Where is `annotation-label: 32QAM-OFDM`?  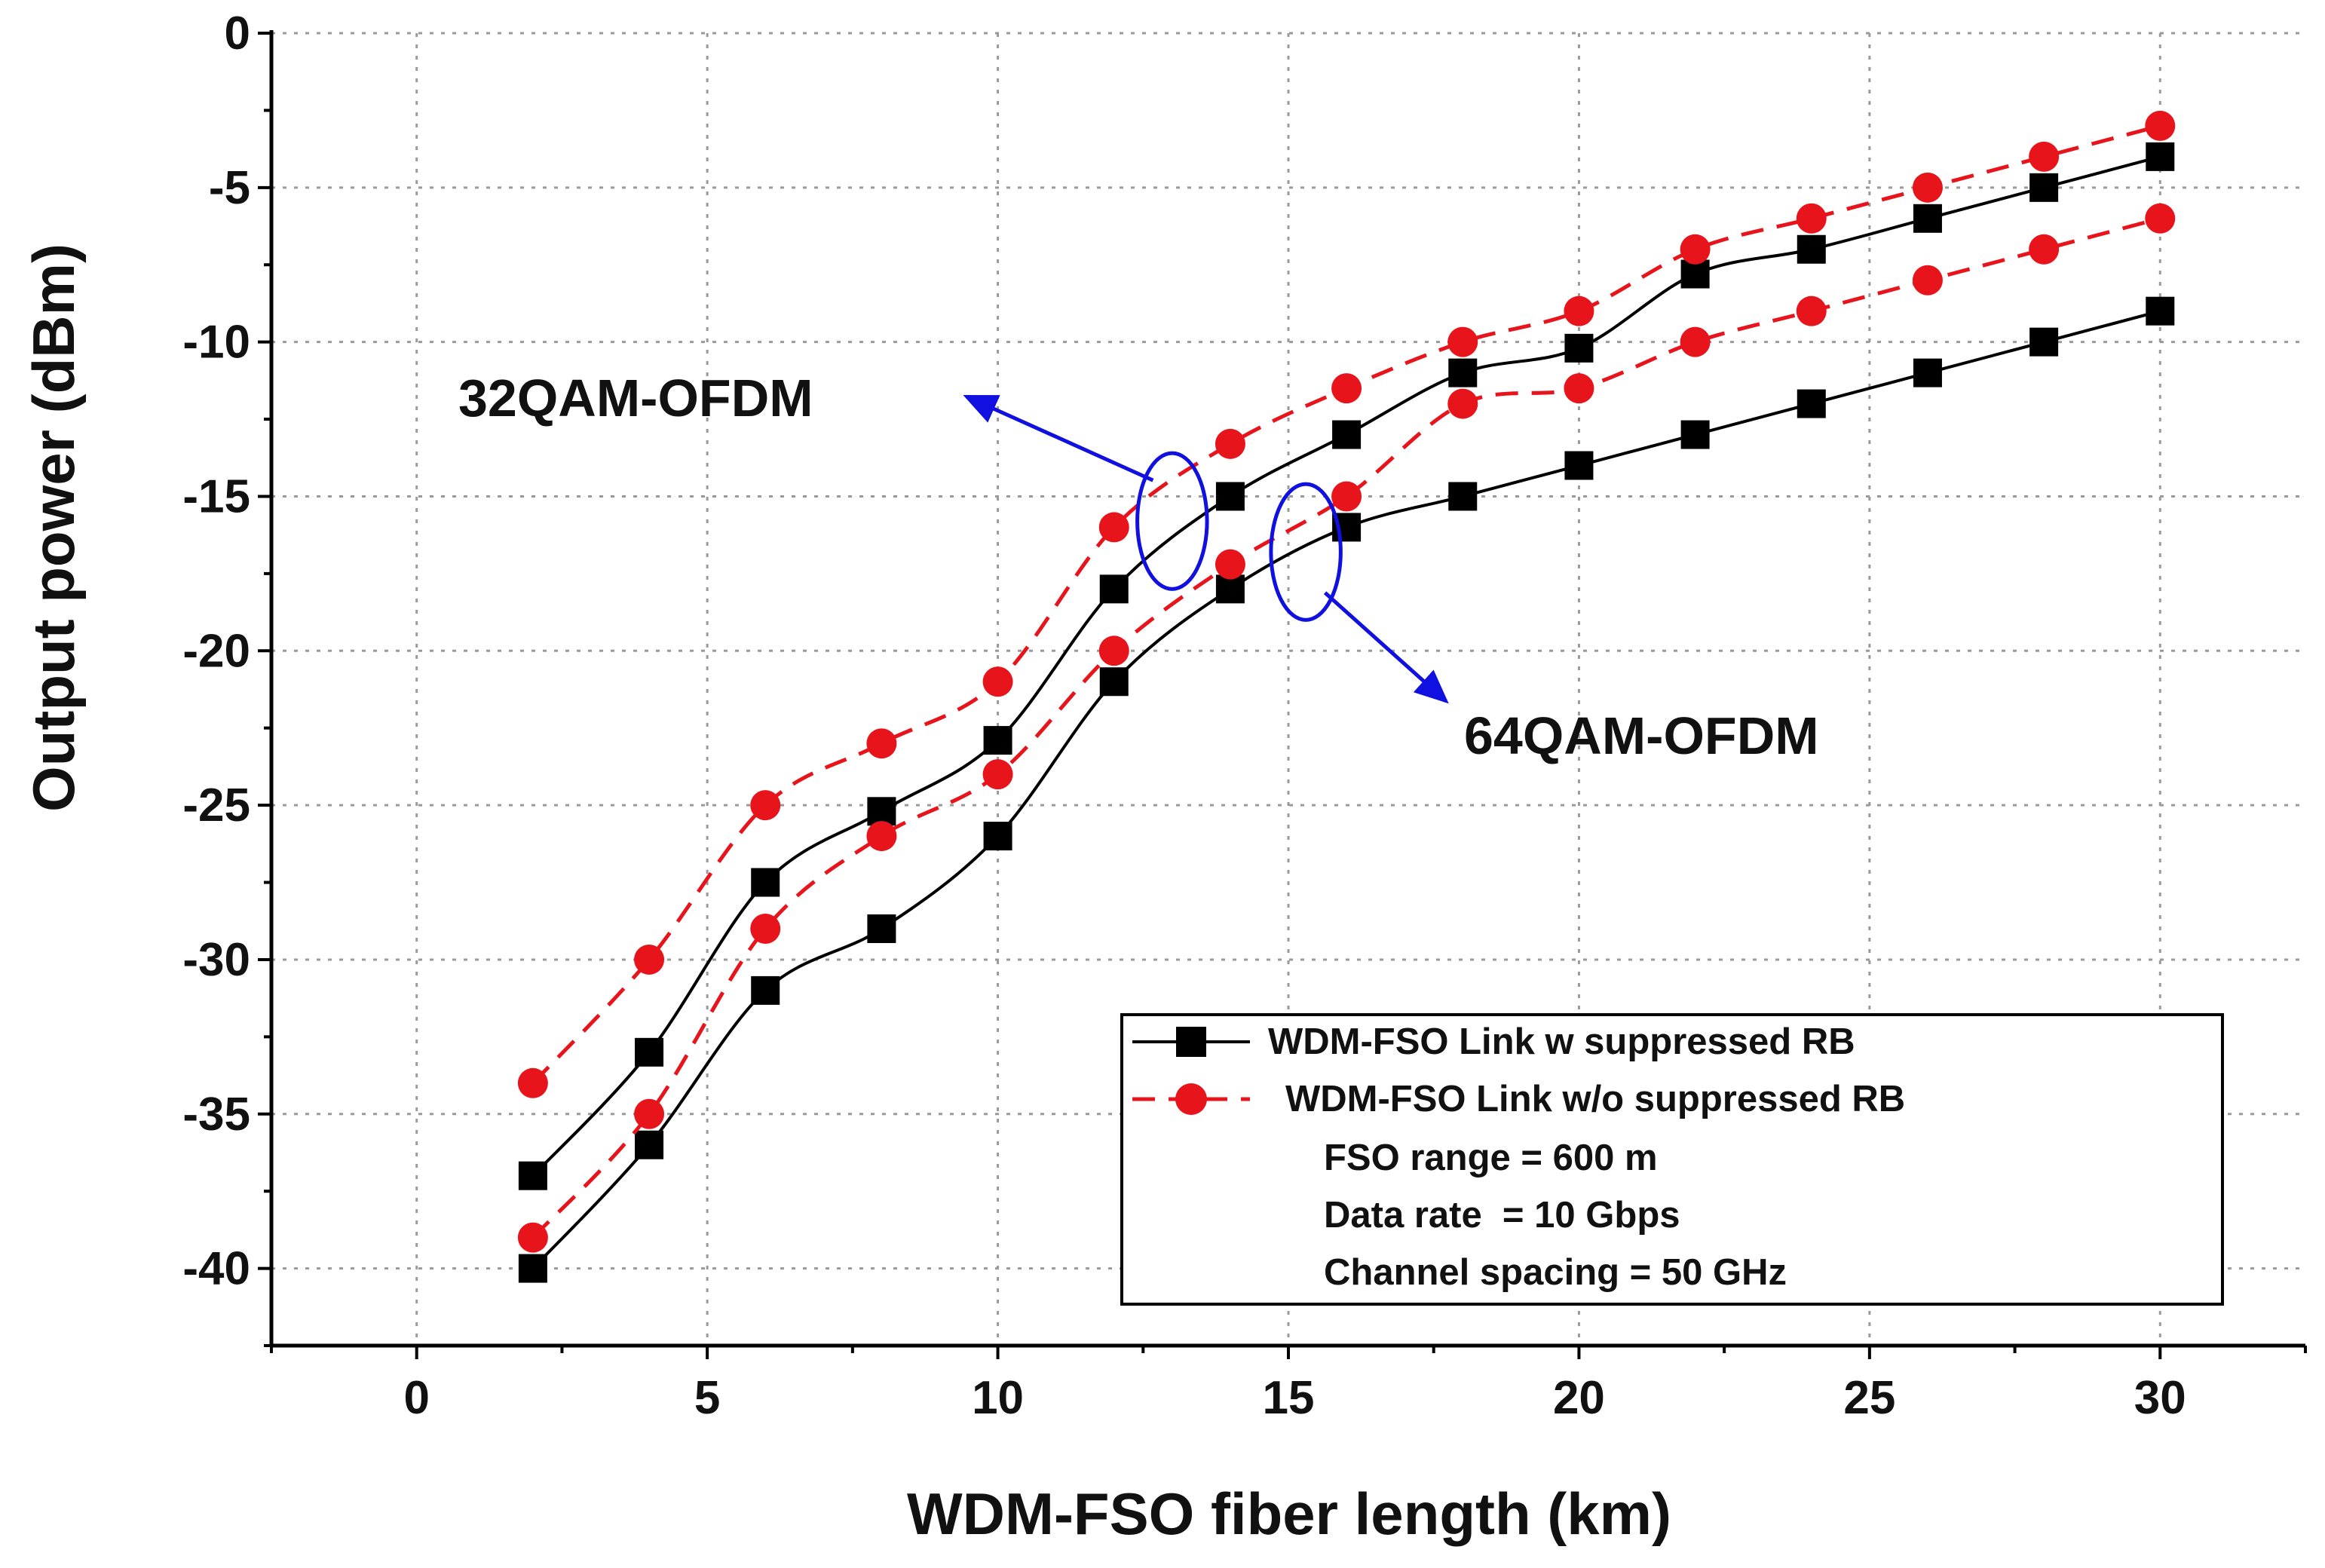
annotation-label: 32QAM-OFDM is located at coordinates (635, 398).